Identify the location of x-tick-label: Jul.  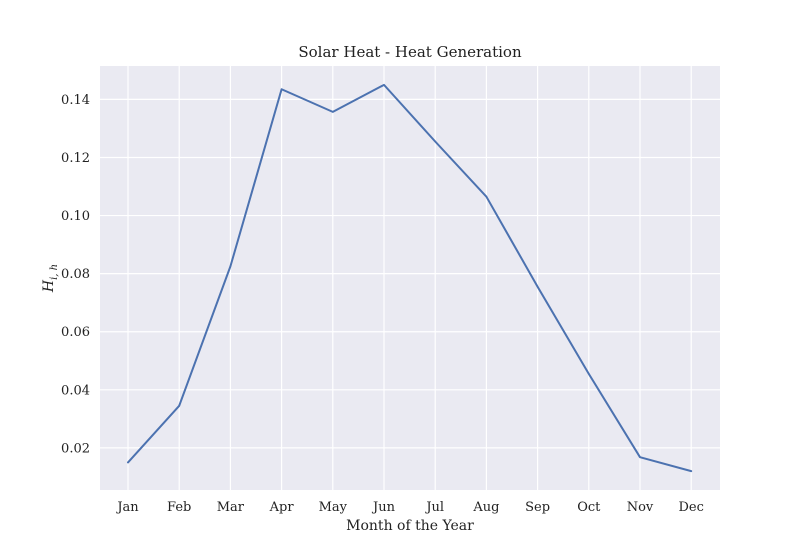
(434, 507).